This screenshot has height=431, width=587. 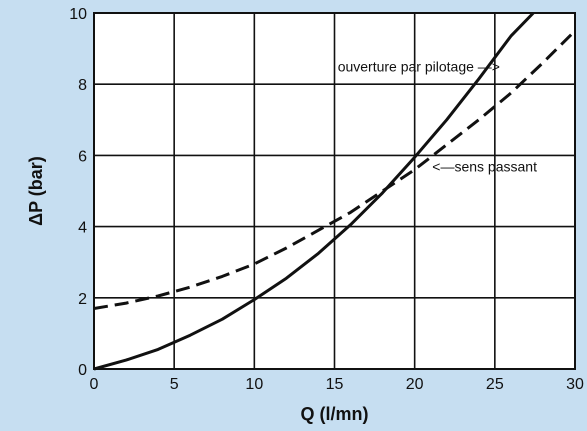 What do you see at coordinates (415, 384) in the screenshot?
I see `x-tick-label: 20` at bounding box center [415, 384].